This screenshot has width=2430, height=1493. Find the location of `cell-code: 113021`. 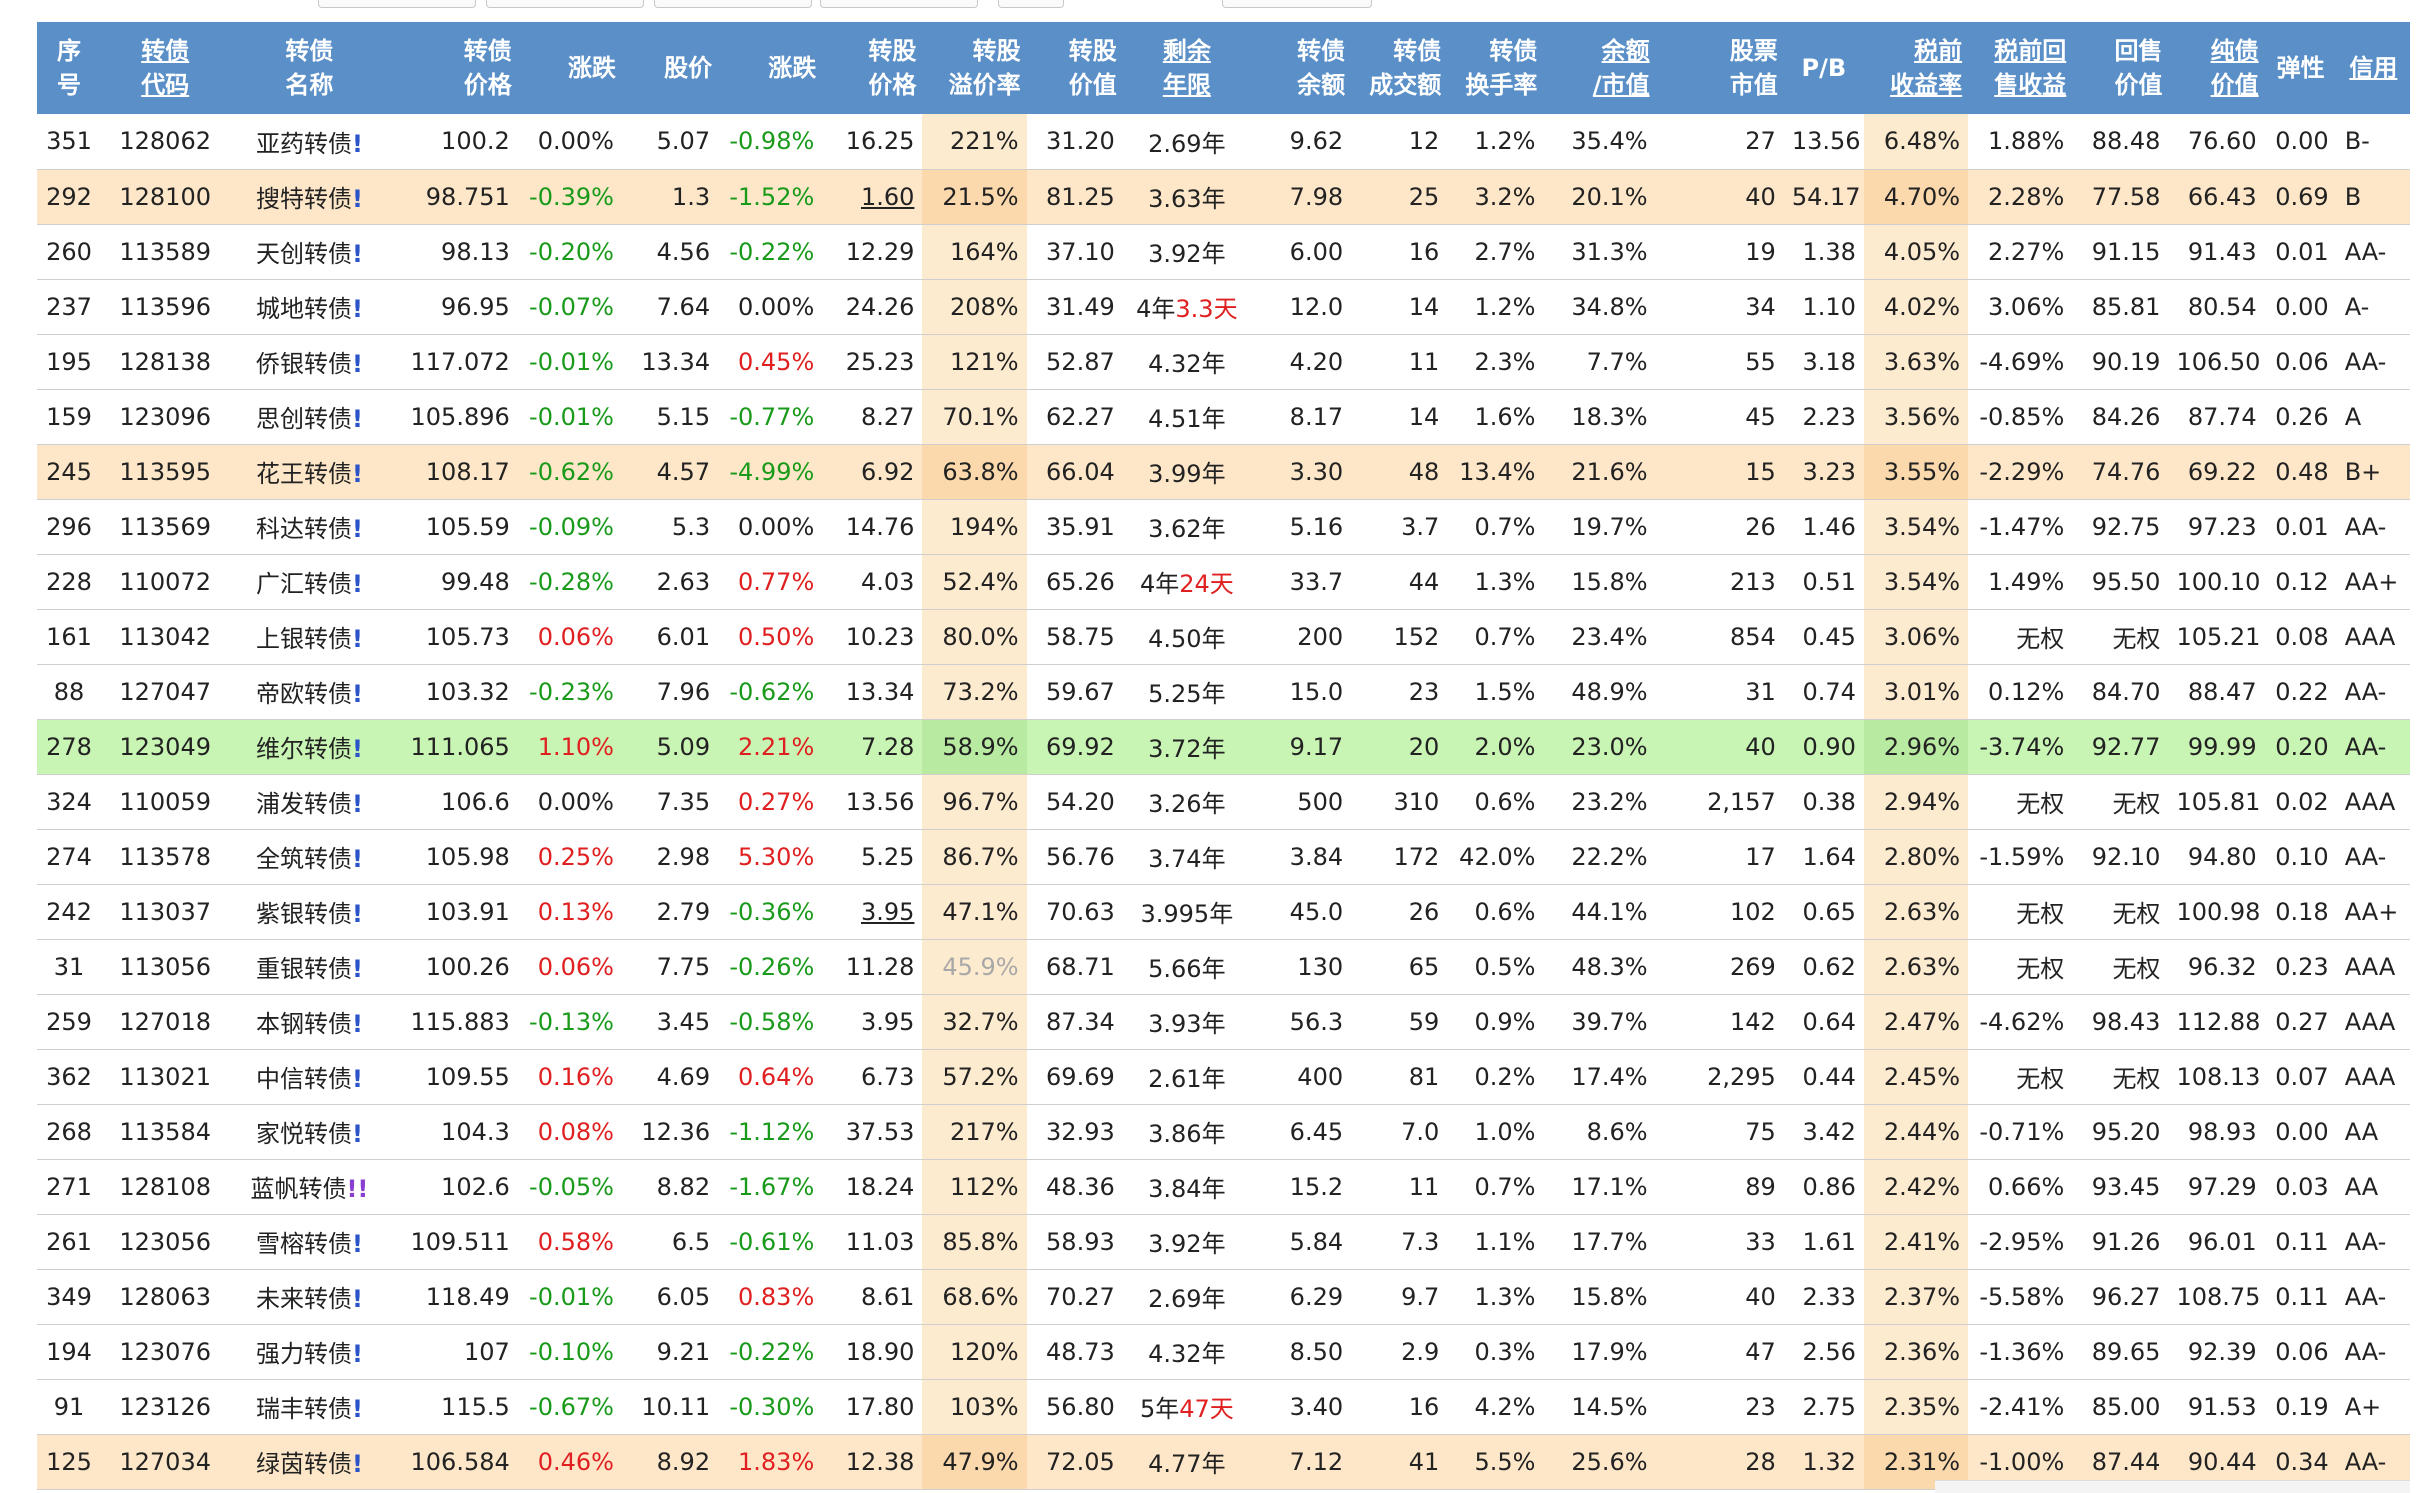

cell-code: 113021 is located at coordinates (165, 1077).